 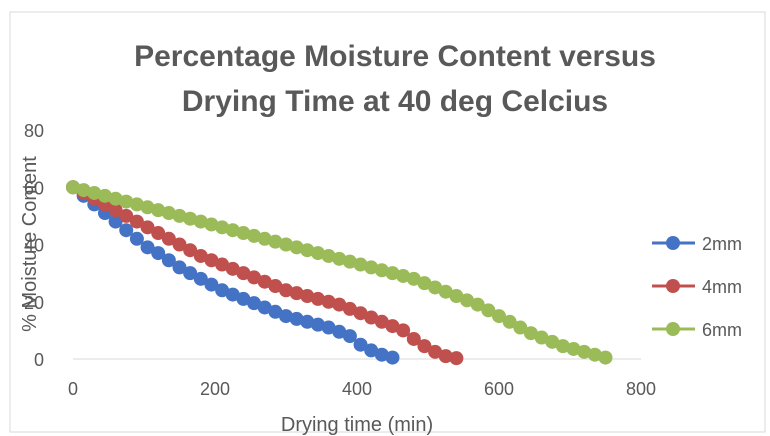 I want to click on chart-title-line-2: Drying Time at 40 deg Celcius, so click(x=395, y=101).